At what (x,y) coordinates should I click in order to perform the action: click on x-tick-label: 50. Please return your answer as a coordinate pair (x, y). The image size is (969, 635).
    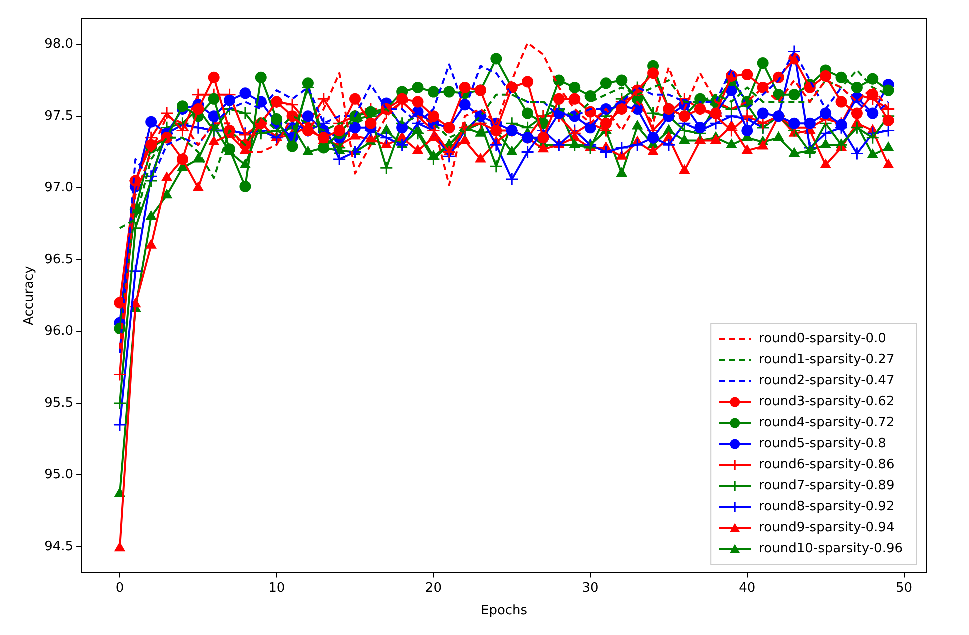
    Looking at the image, I should click on (904, 588).